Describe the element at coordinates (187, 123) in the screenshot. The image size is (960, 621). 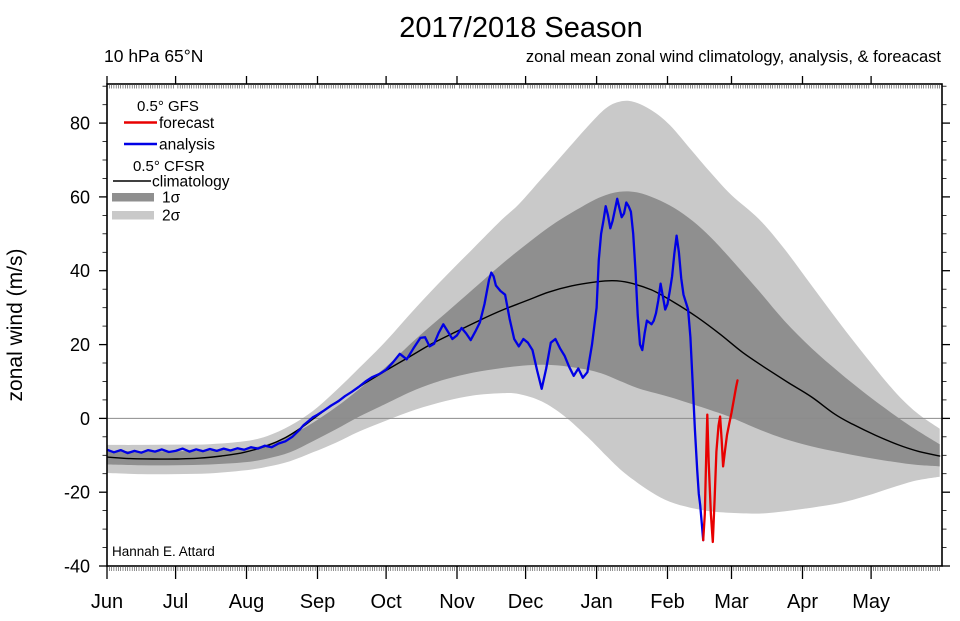
I see `legend-forecast-label: forecast` at that location.